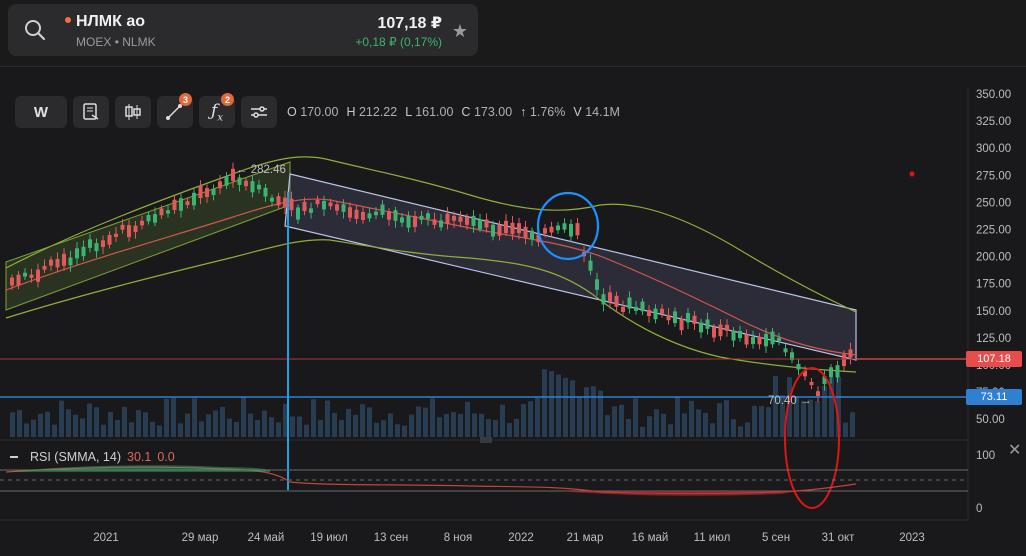 Image resolution: width=1026 pixels, height=556 pixels. I want to click on indicators-button: ƒx 2, so click(217, 110).